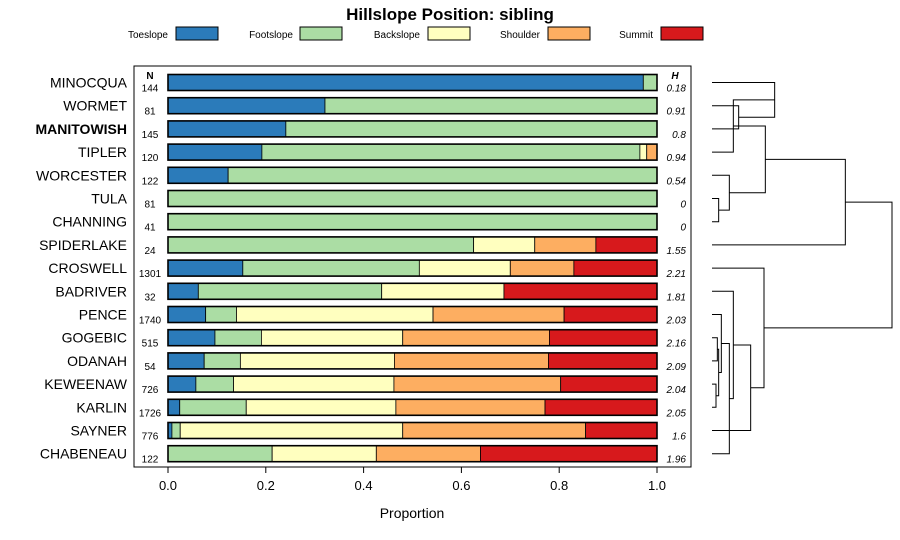  I want to click on n-value: 1740, so click(150, 321).